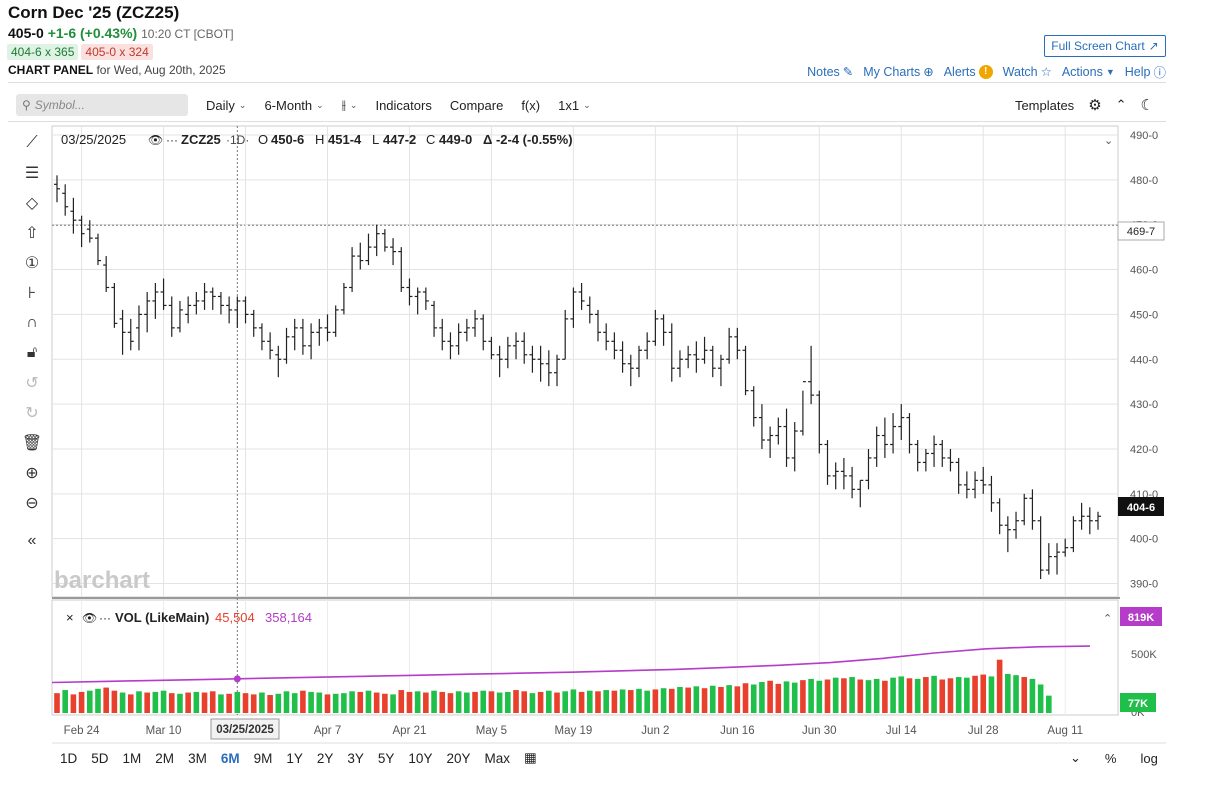 The height and width of the screenshot is (791, 1230). Describe the element at coordinates (968, 71) in the screenshot. I see `alerts-link: Alerts!` at that location.